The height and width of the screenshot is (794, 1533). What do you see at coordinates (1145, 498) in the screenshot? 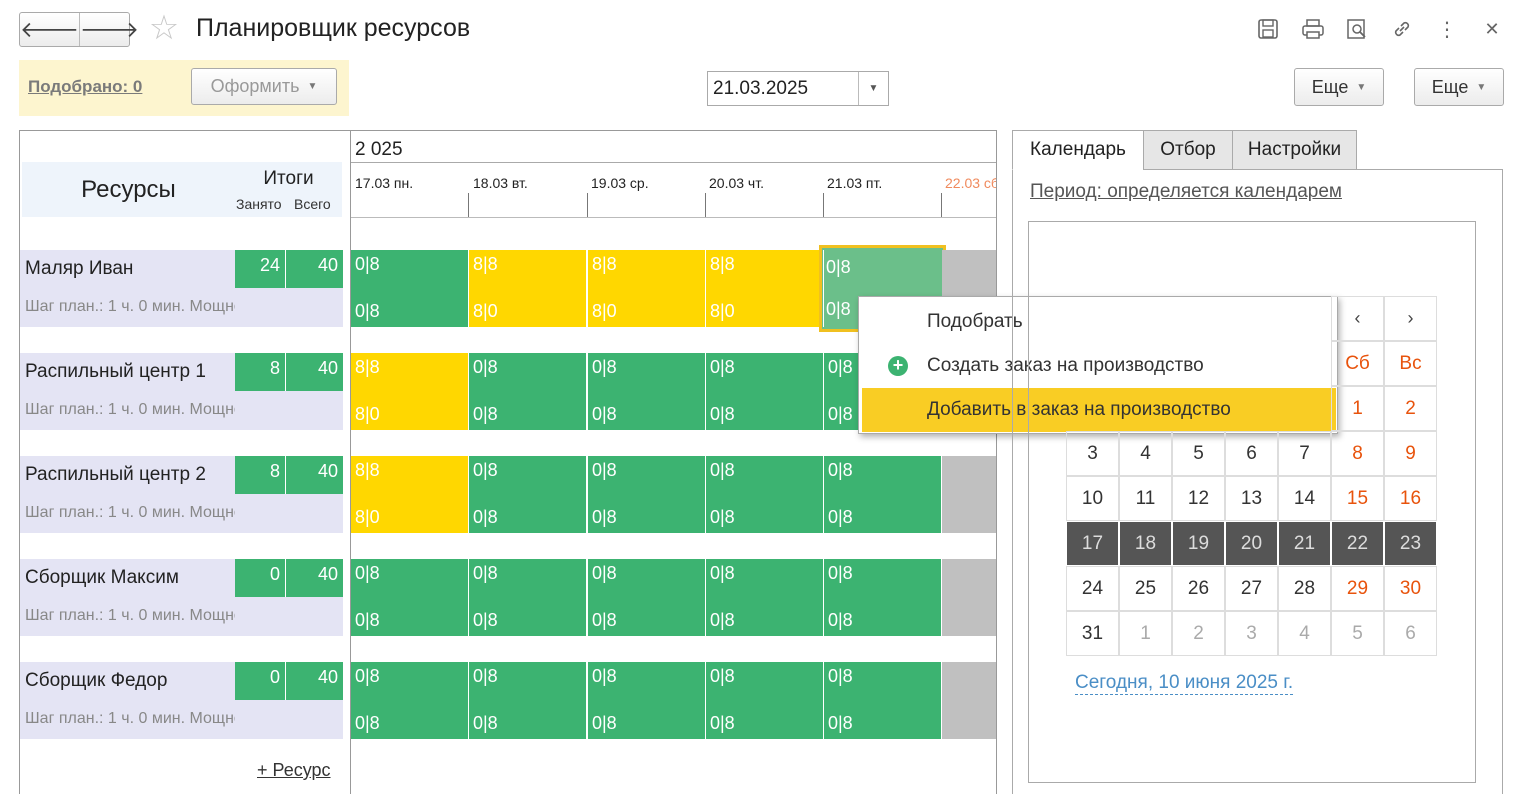
I see `calendar-day: 11` at bounding box center [1145, 498].